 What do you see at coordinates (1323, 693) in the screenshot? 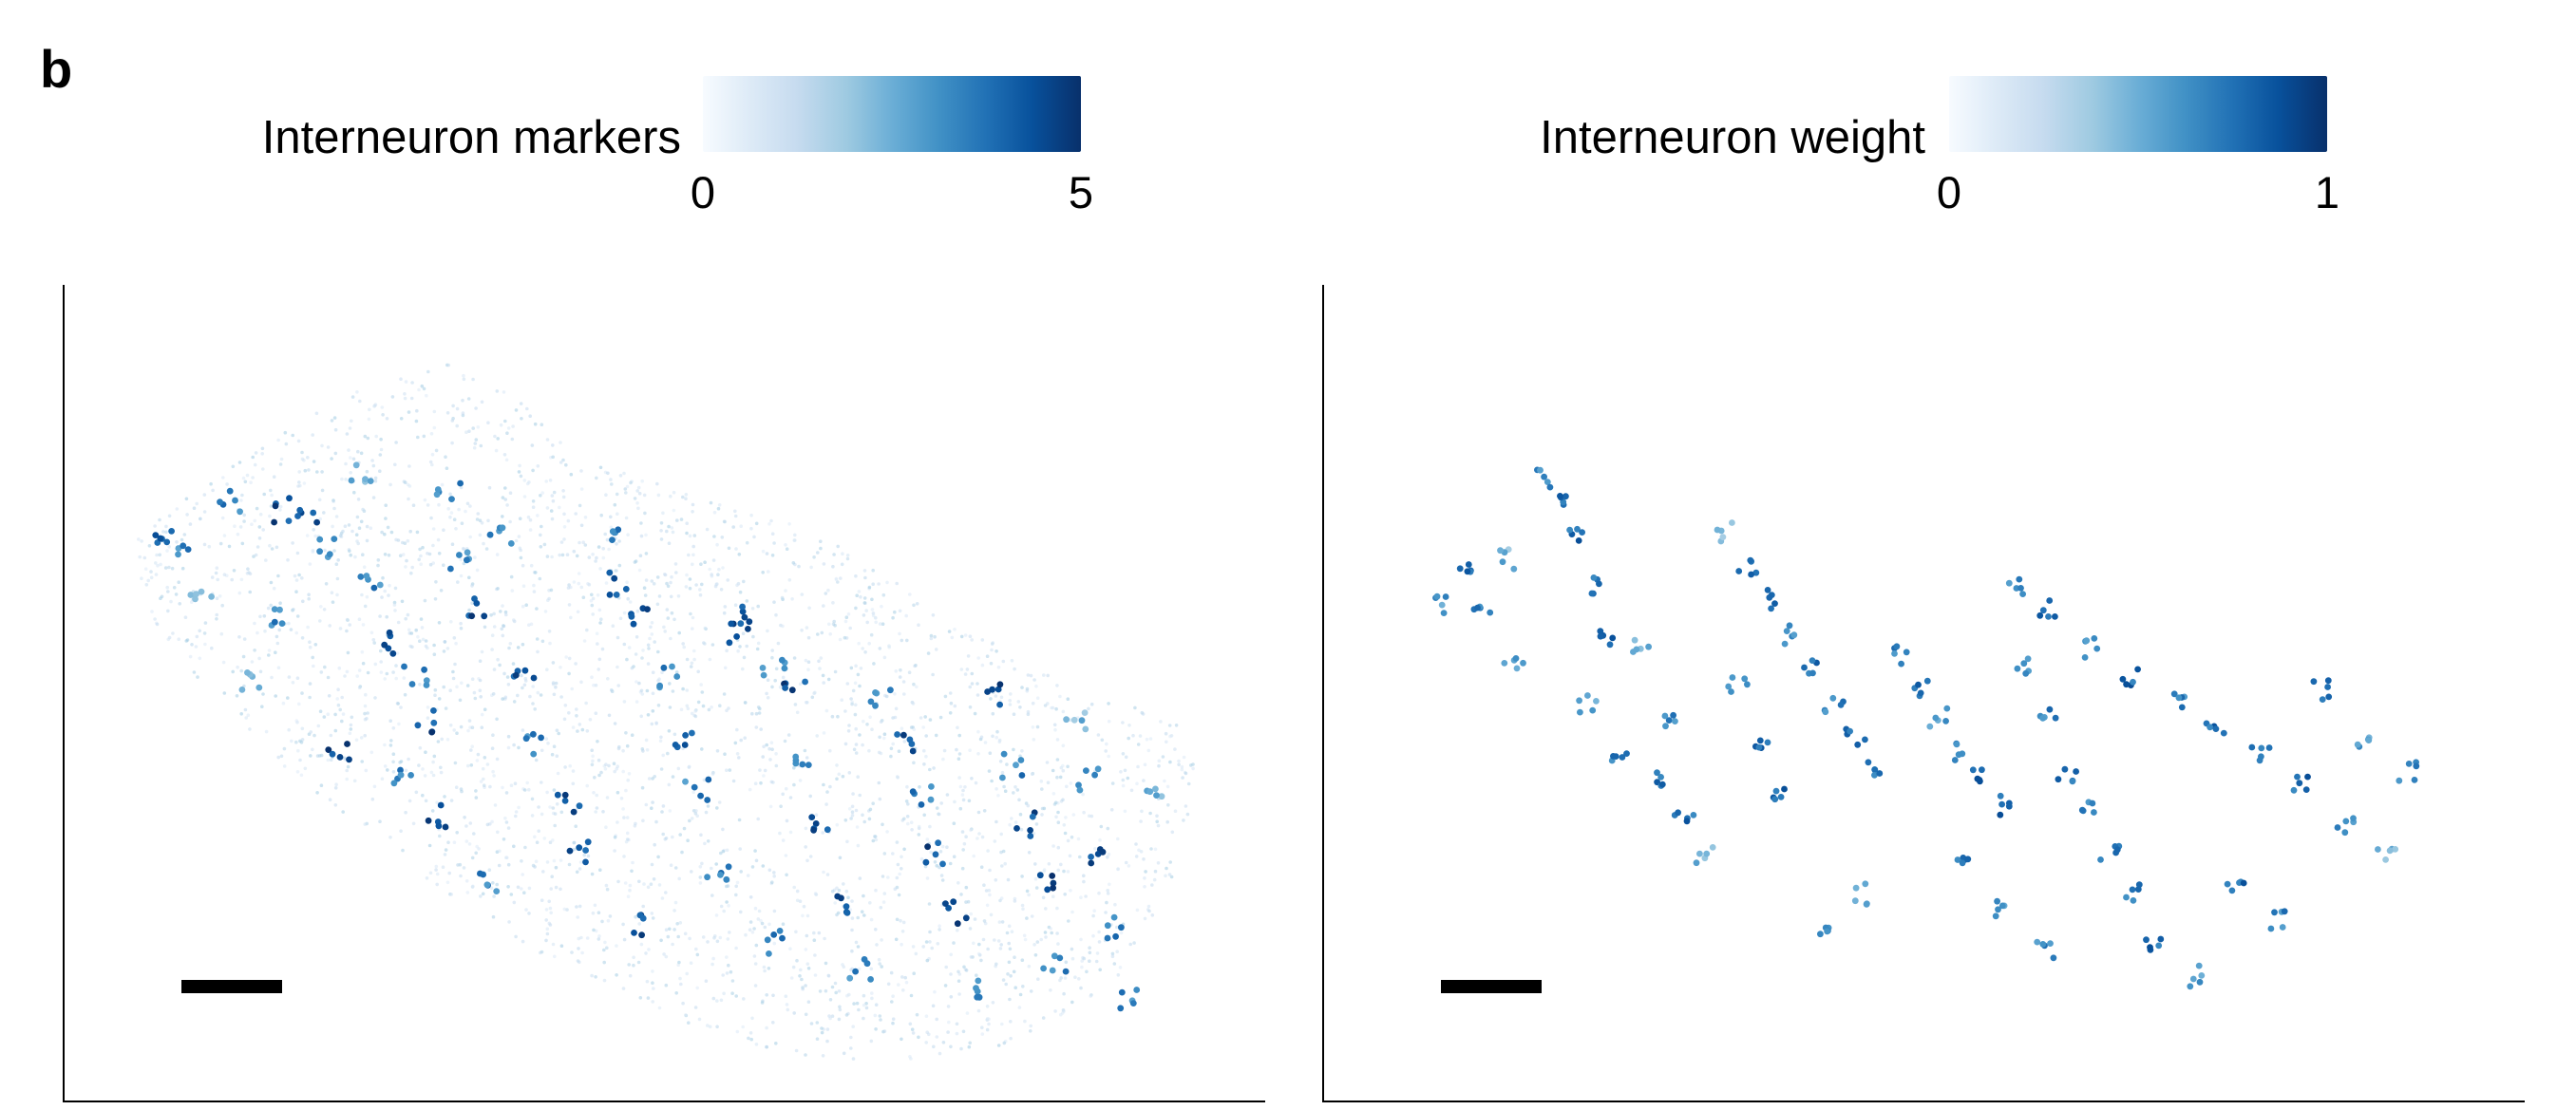
I see `right-plot-y-axis` at bounding box center [1323, 693].